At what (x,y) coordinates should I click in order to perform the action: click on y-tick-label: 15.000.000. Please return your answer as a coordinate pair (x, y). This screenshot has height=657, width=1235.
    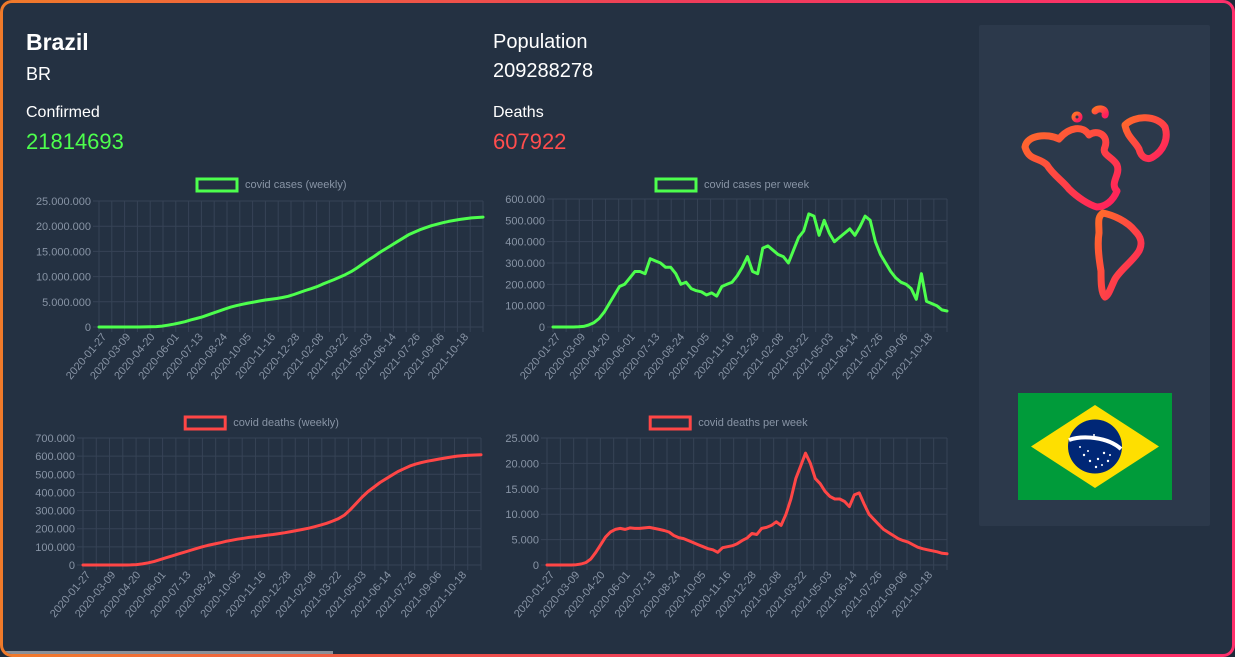
    Looking at the image, I should click on (63, 252).